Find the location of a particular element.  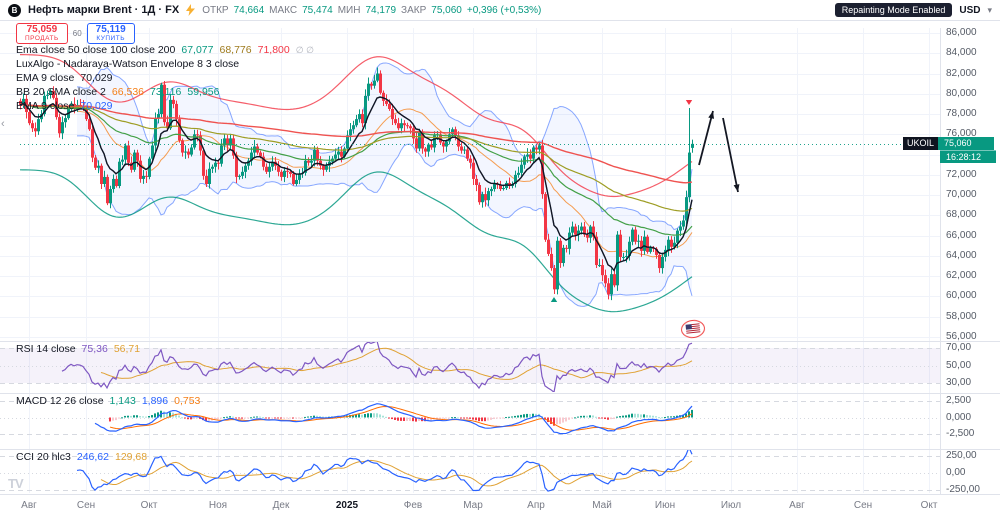

time-axis-label-Апр: Апр is located at coordinates (536, 505).